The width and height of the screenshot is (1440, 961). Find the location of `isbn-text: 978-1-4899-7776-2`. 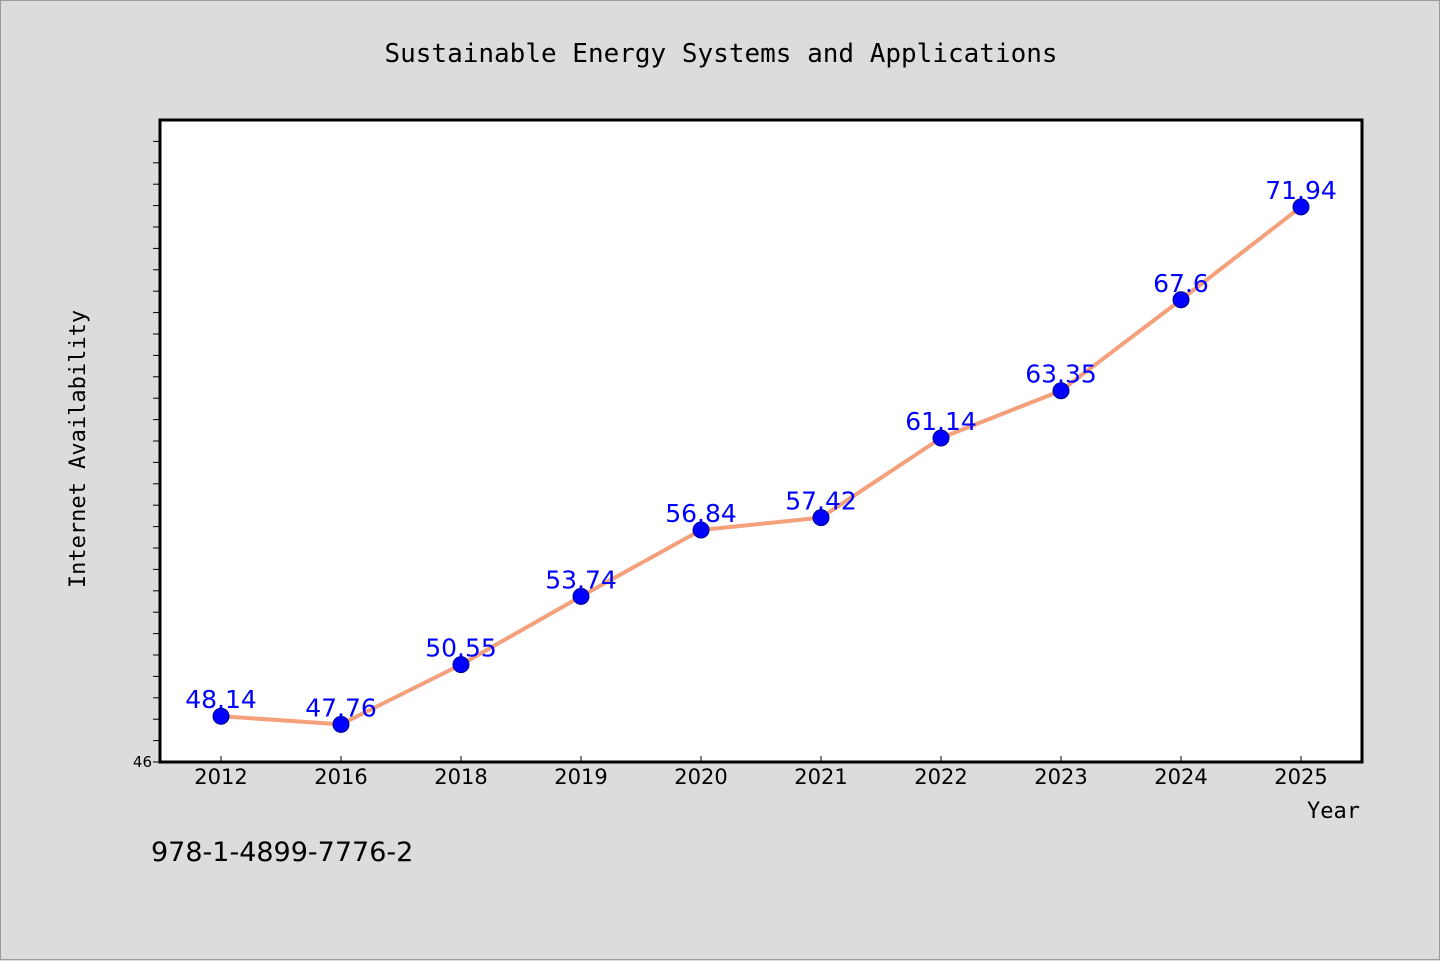

isbn-text: 978-1-4899-7776-2 is located at coordinates (282, 852).